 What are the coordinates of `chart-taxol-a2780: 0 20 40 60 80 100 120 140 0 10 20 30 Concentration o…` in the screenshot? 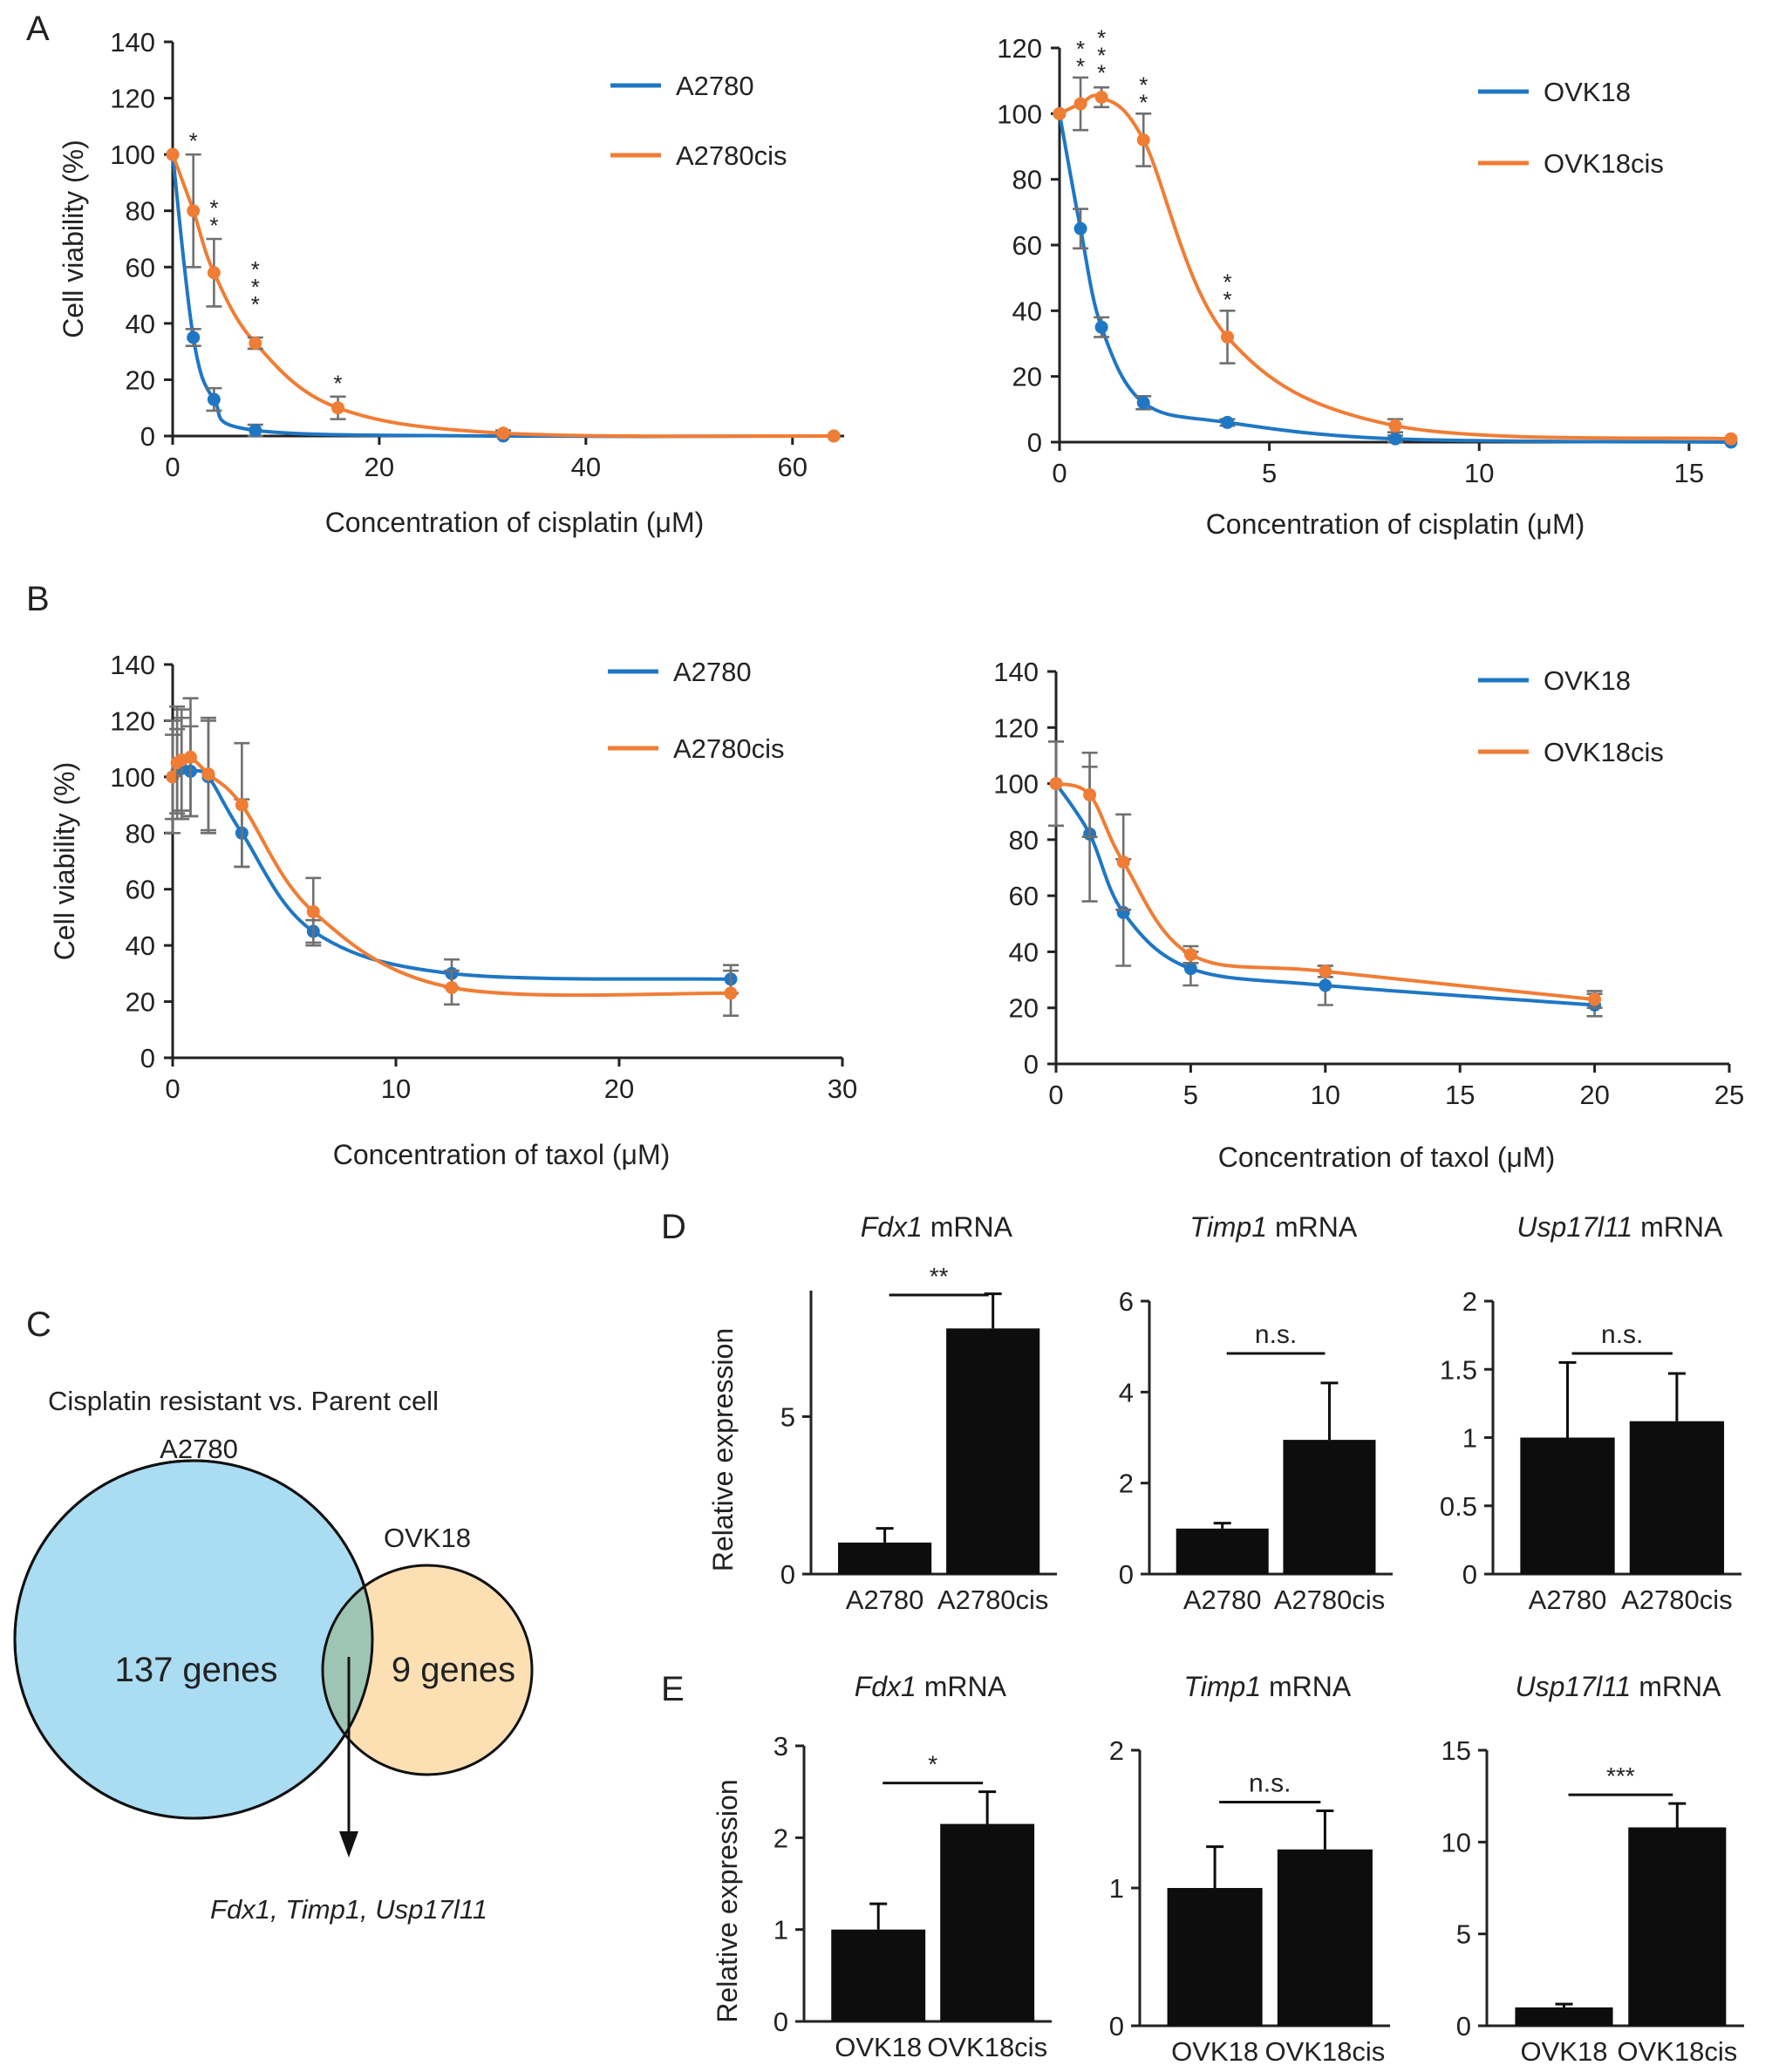 It's located at (453, 910).